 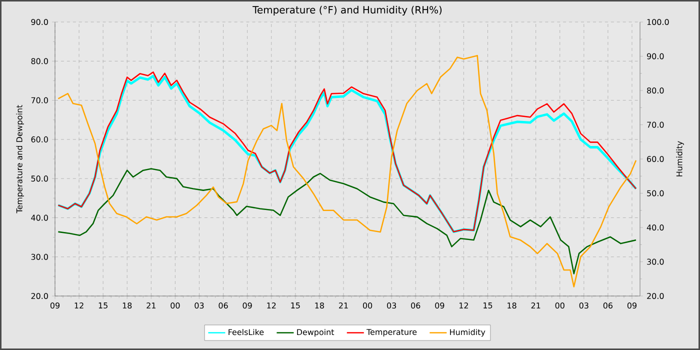 I want to click on chart-title: Temperature (°F) and Humidity (RH%), so click(x=347, y=11).